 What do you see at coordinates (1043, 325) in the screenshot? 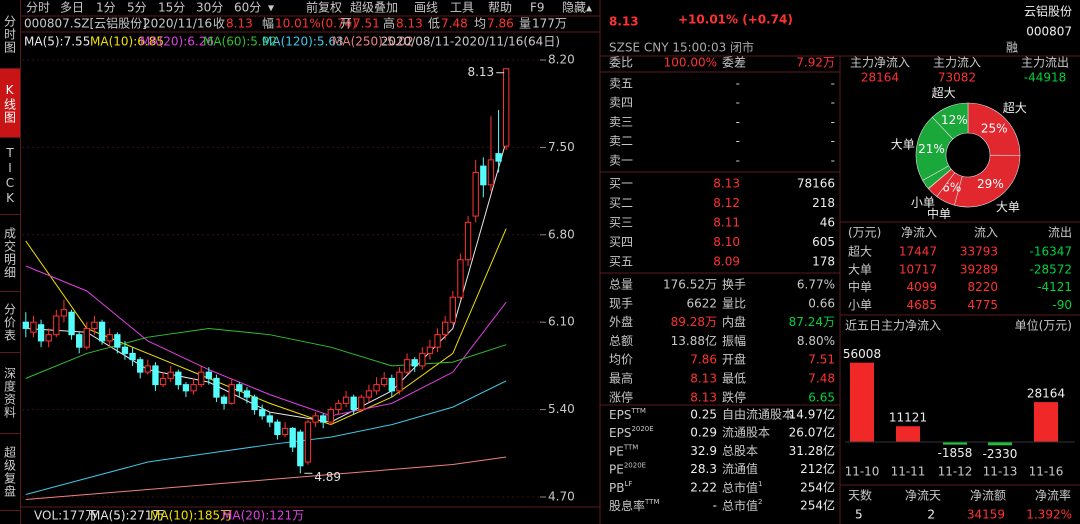
I see `unit-label: 单位(万元)` at bounding box center [1043, 325].